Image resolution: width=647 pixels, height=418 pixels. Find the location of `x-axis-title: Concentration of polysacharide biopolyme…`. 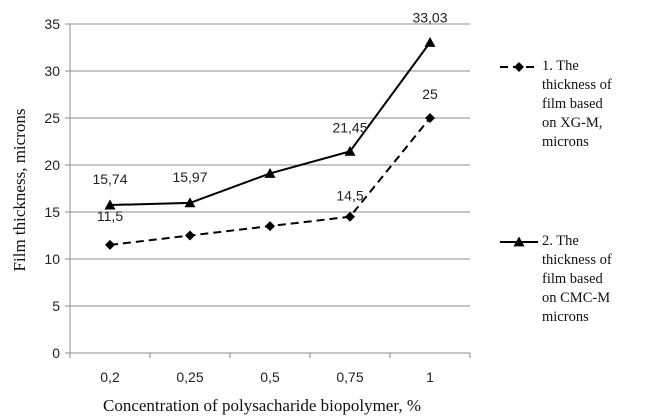

x-axis-title: Concentration of polysacharide biopolyme… is located at coordinates (262, 405).